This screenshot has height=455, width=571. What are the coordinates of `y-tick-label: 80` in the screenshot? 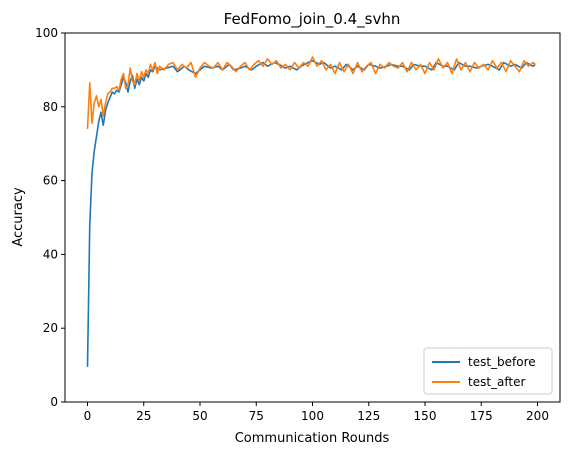 It's located at (50, 107).